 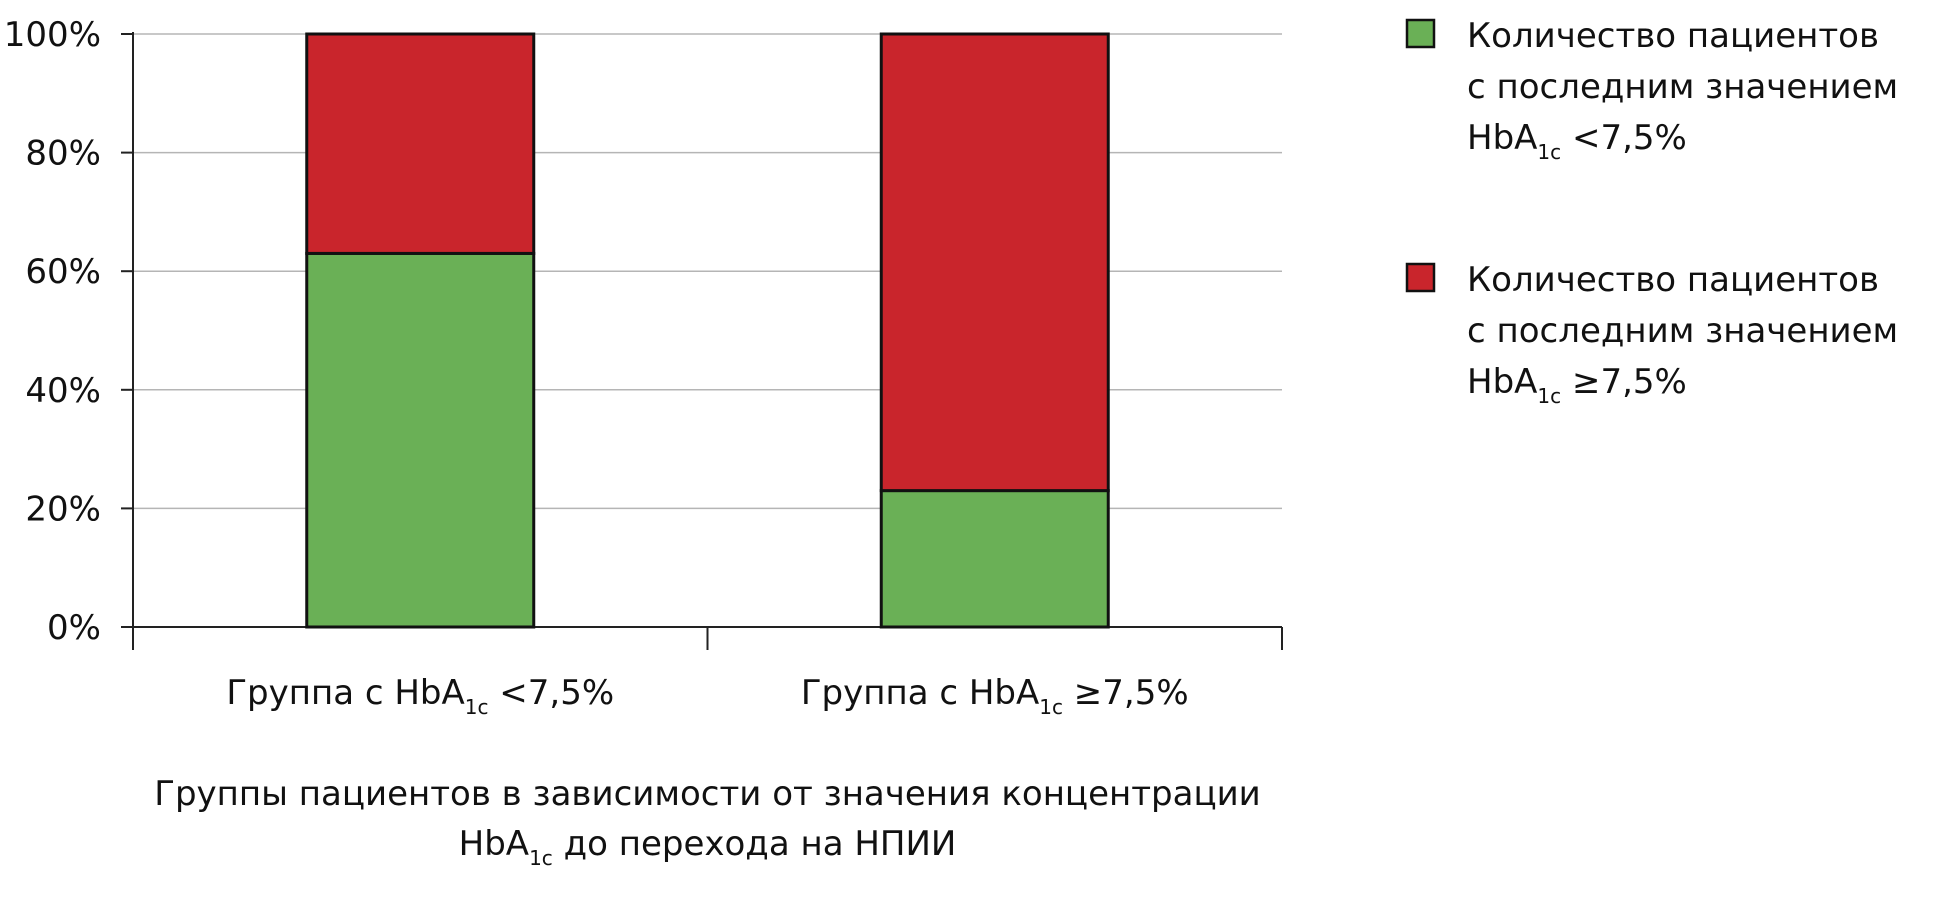 I want to click on legend-label: HbA1c <7,5%, so click(x=1577, y=141).